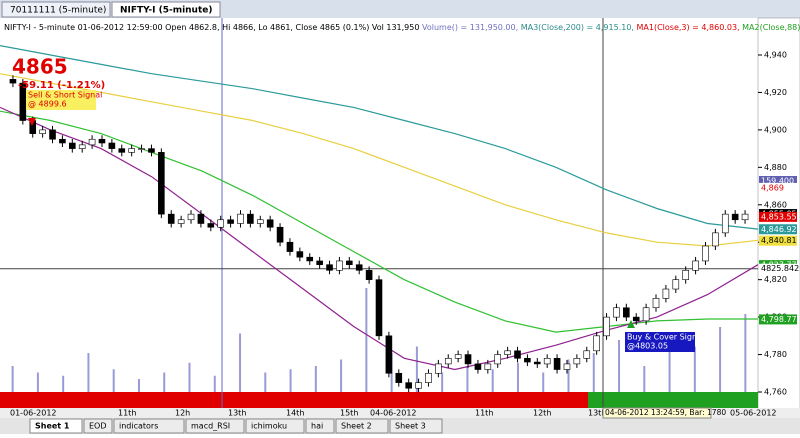  I want to click on sheet-label: hai, so click(317, 426).